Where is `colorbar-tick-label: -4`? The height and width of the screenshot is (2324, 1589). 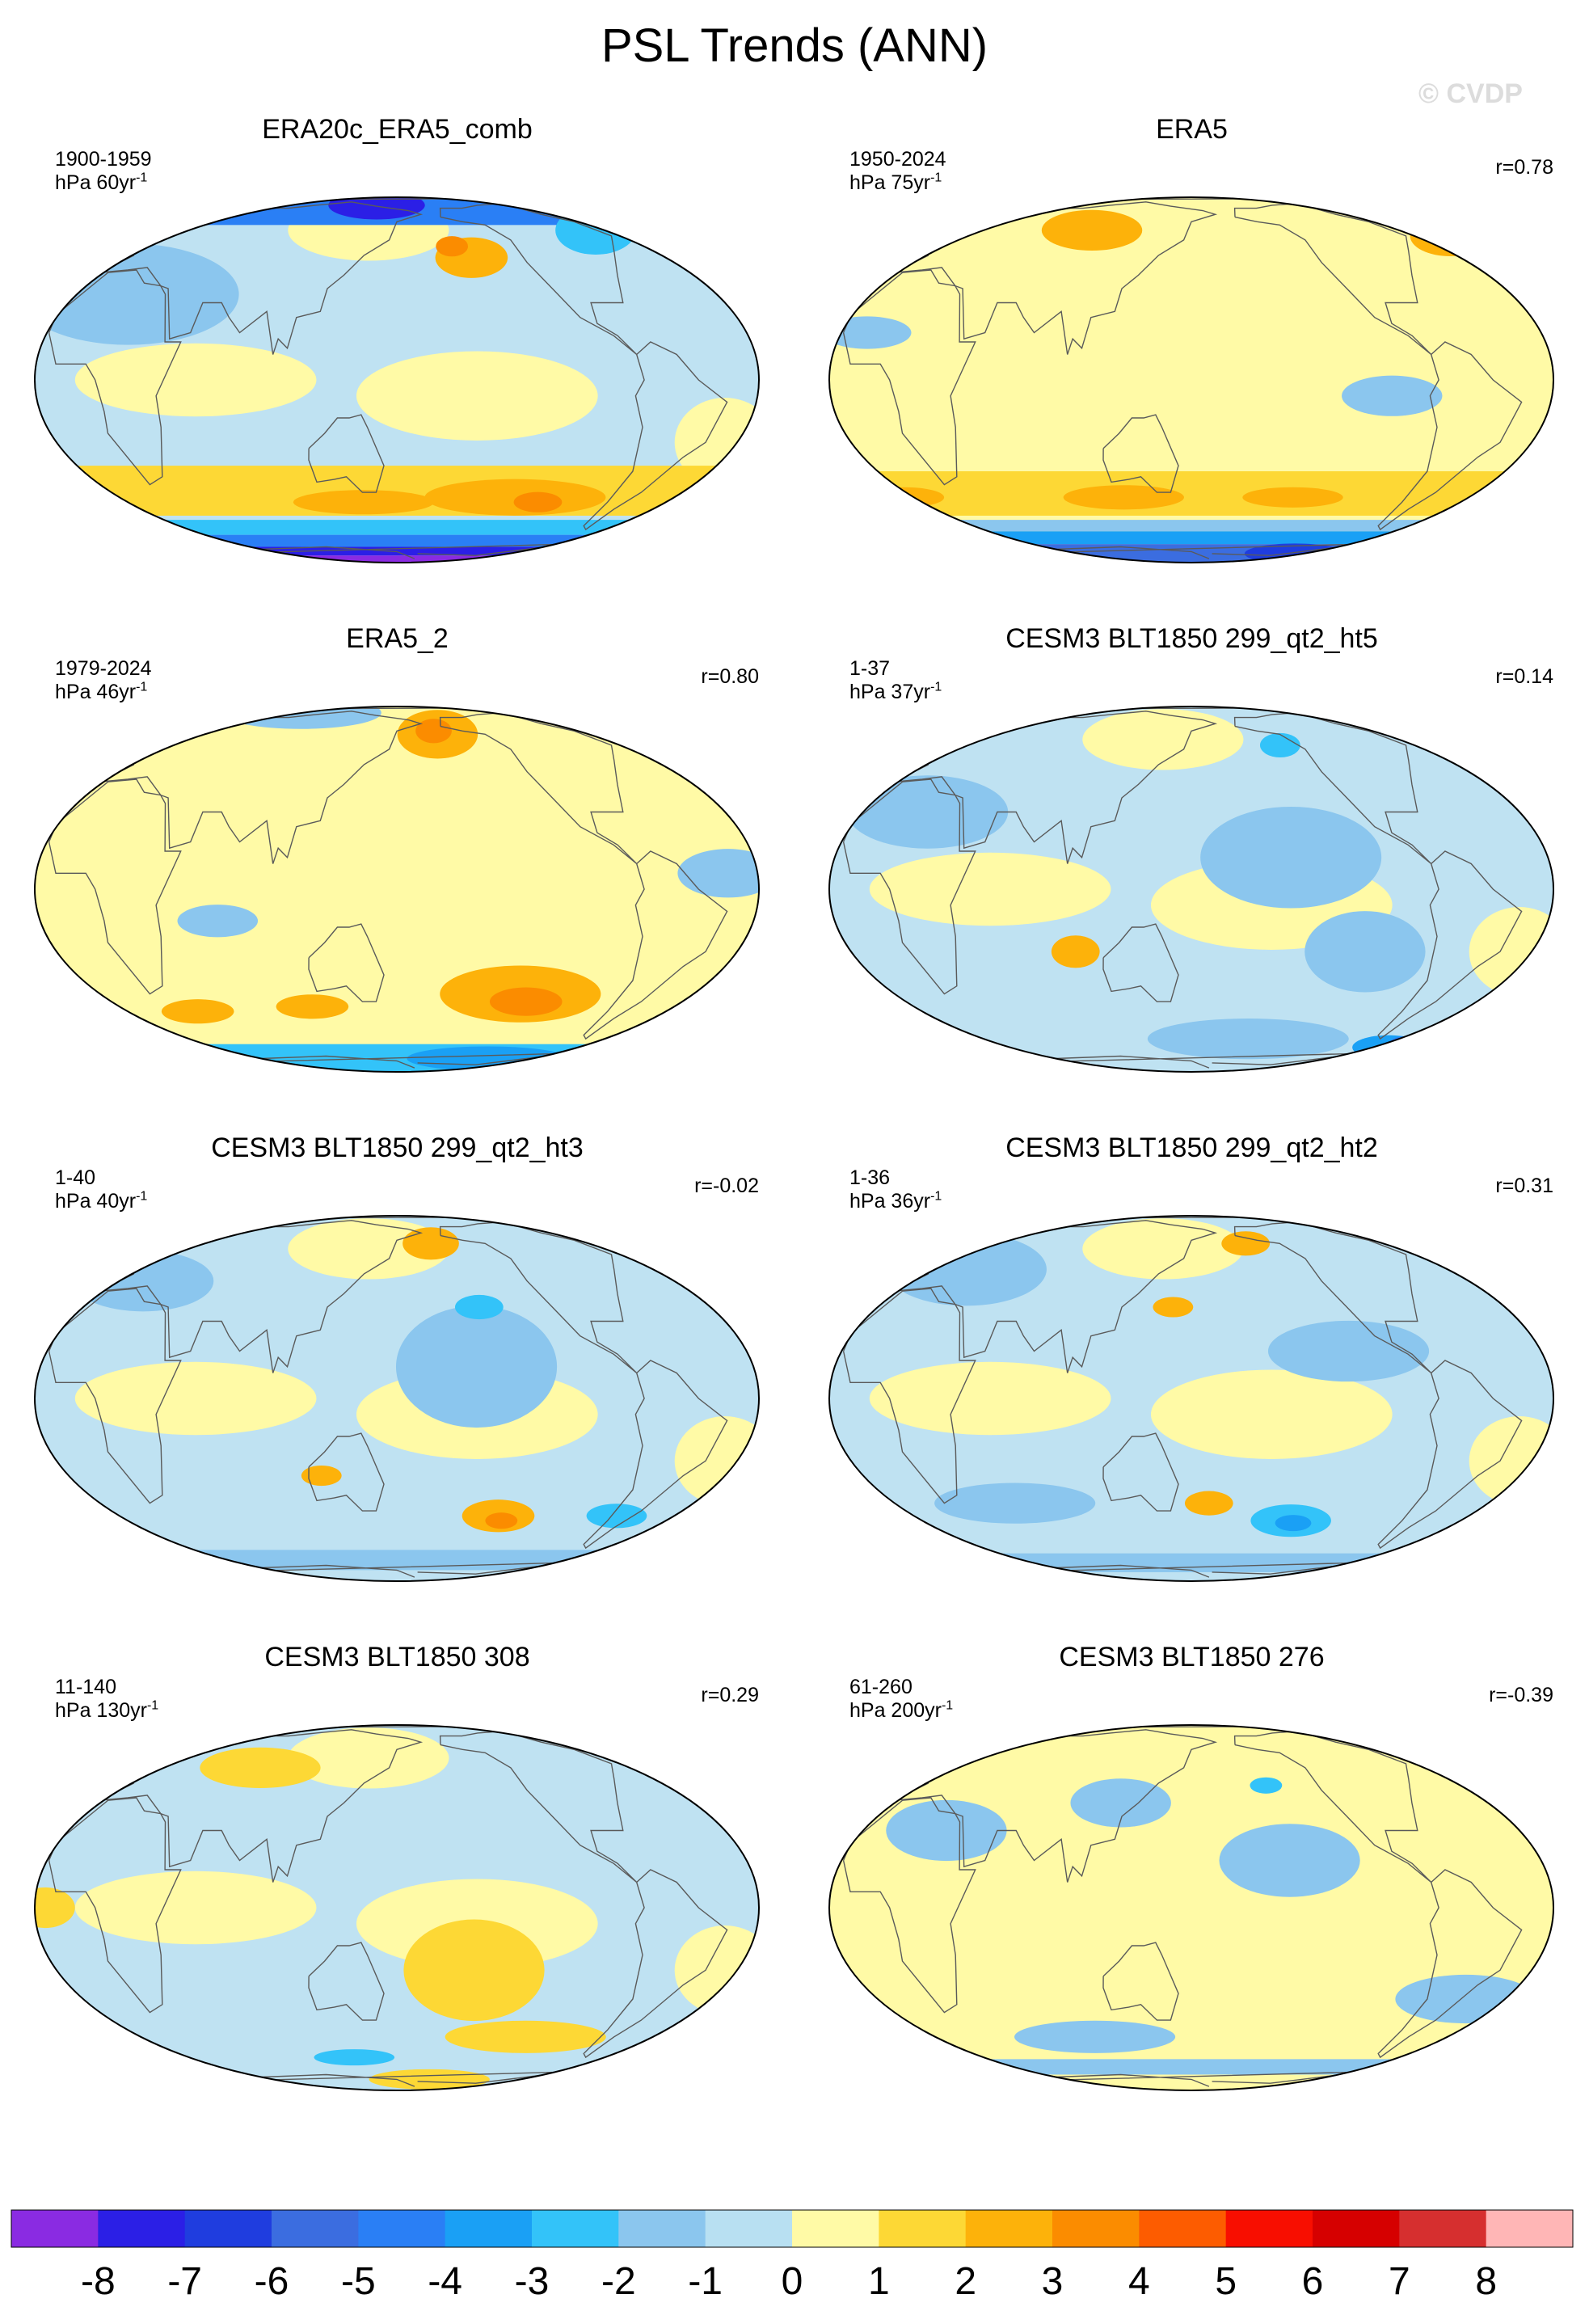 colorbar-tick-label: -4 is located at coordinates (445, 2281).